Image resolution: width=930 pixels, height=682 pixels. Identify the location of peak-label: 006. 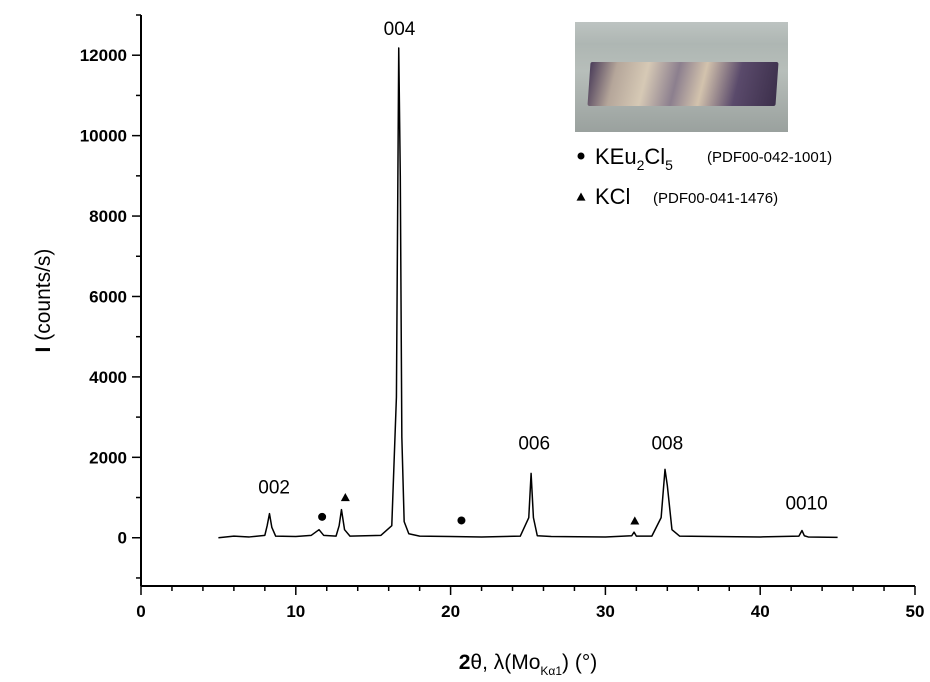
(534, 443).